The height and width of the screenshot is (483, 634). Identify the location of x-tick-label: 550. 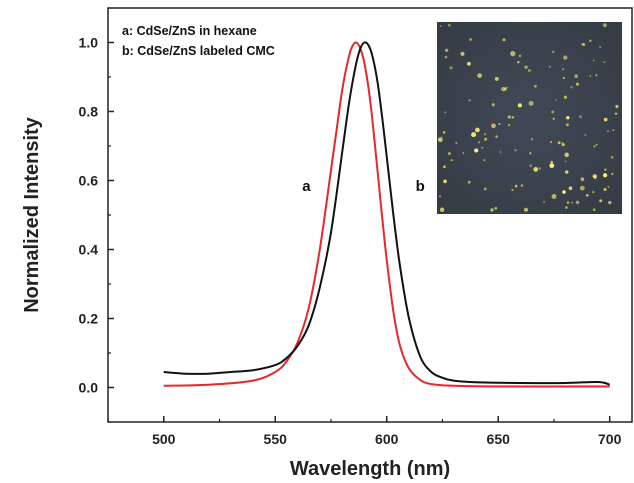
(276, 439).